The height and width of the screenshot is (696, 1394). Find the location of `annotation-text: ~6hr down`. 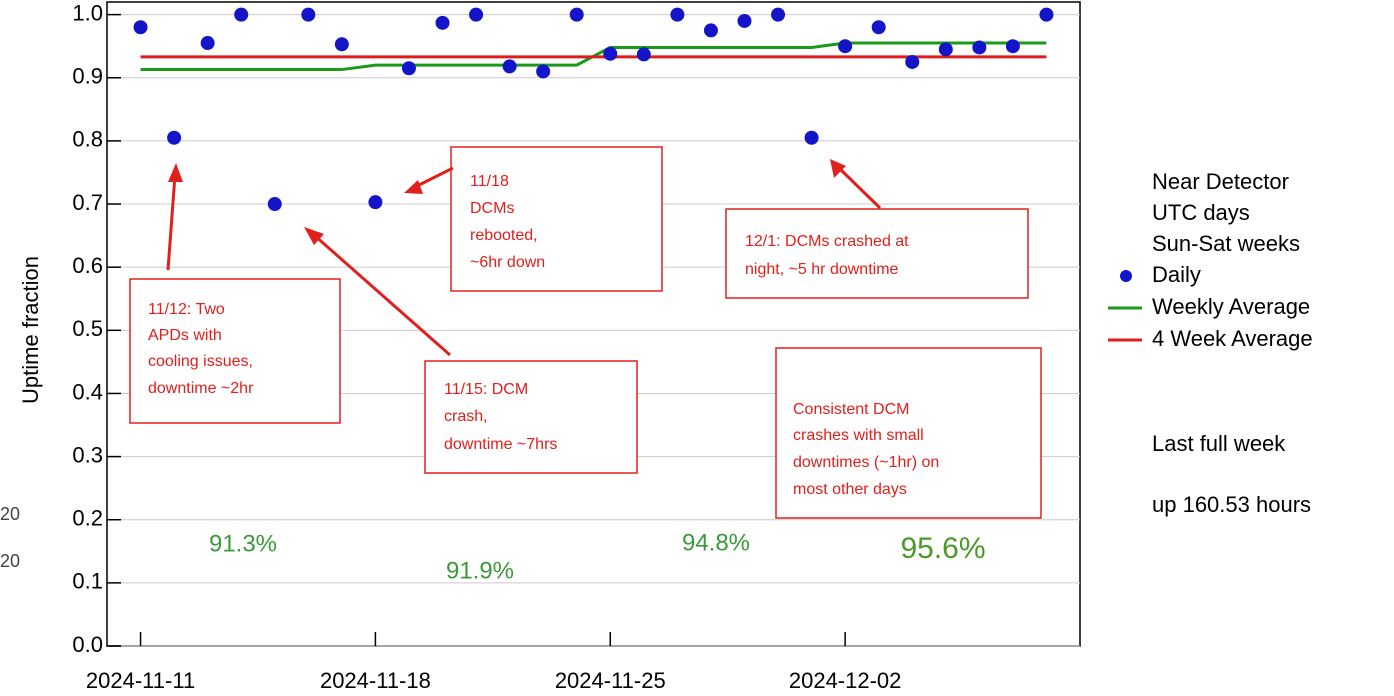

annotation-text: ~6hr down is located at coordinates (507, 262).